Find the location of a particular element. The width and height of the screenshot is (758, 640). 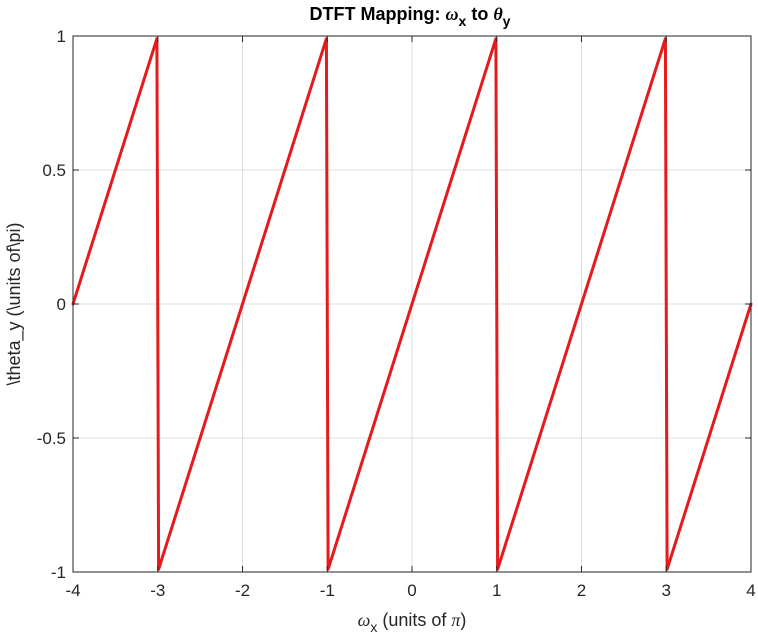

x-tick-label: 4 is located at coordinates (750, 590).